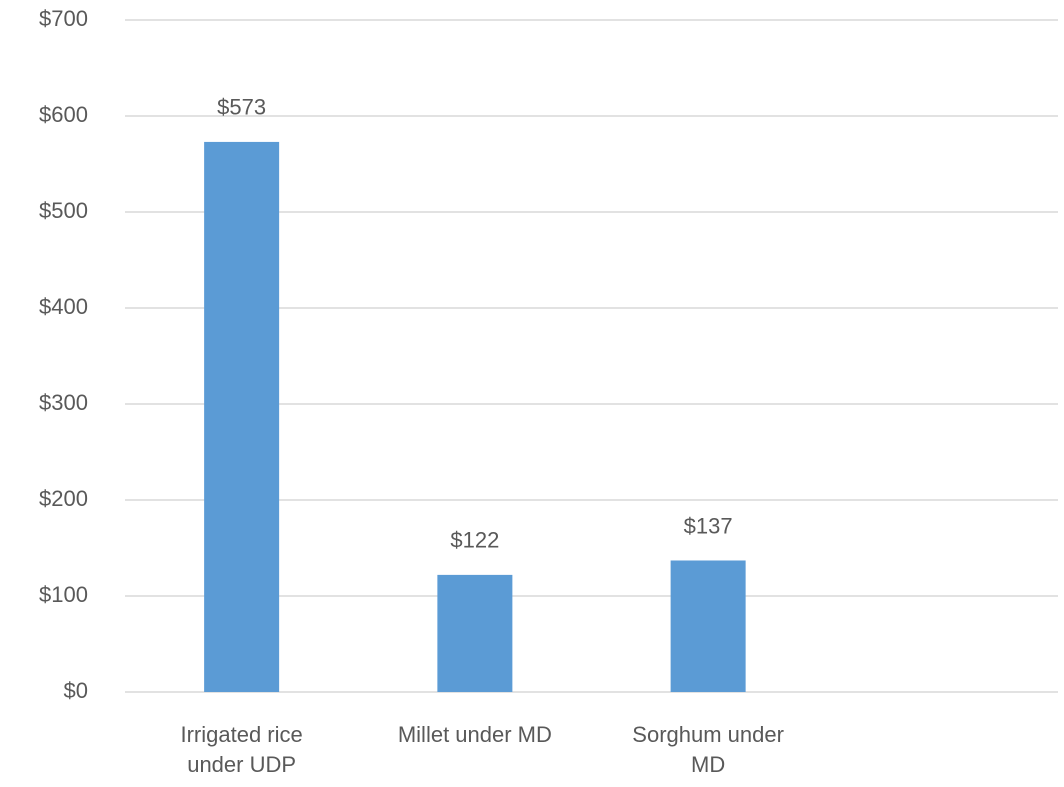  What do you see at coordinates (241, 749) in the screenshot?
I see `x-tick-label: Irrigated rice under UDP` at bounding box center [241, 749].